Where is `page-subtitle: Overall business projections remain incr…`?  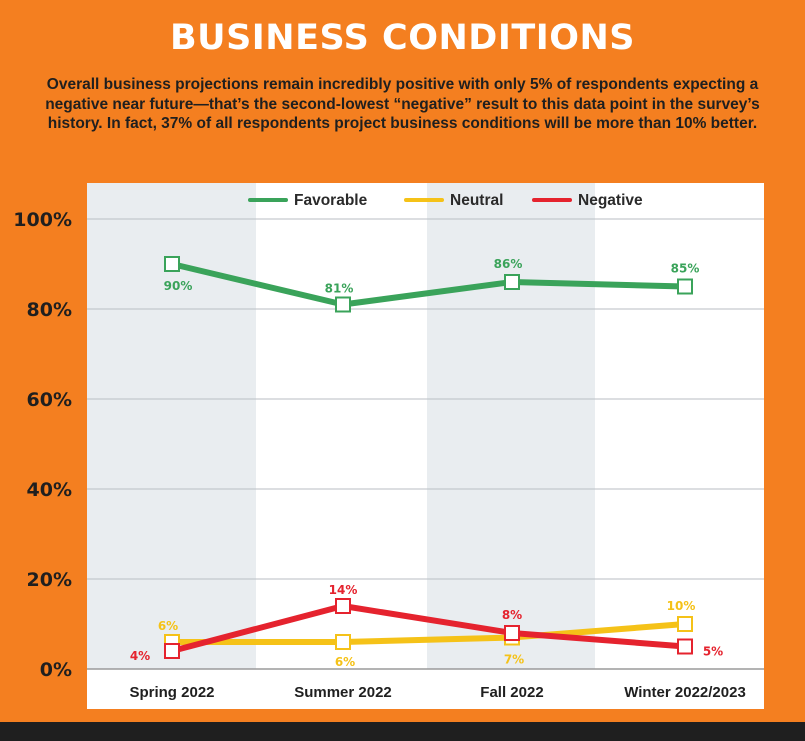
page-subtitle: Overall business projections remain incr… is located at coordinates (402, 104).